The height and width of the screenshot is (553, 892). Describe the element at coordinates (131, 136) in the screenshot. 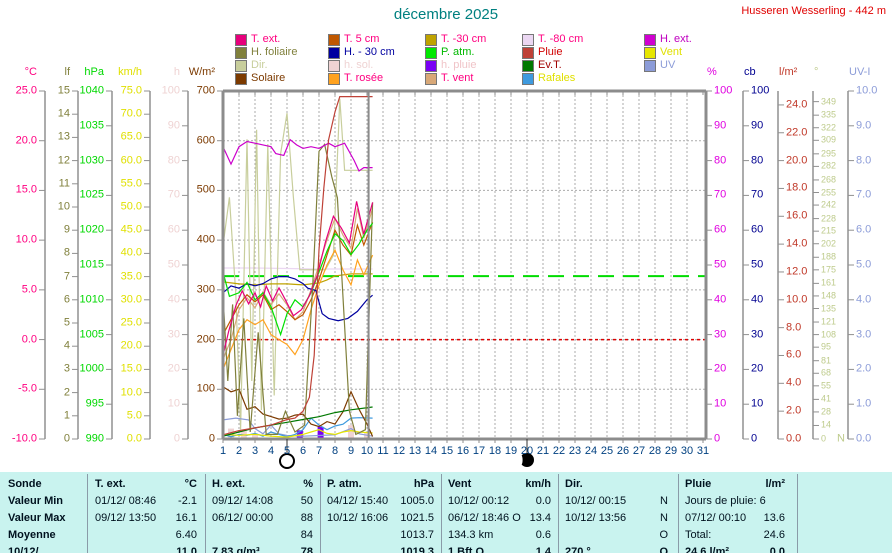

I see `axis-tick-label: 65.0` at that location.